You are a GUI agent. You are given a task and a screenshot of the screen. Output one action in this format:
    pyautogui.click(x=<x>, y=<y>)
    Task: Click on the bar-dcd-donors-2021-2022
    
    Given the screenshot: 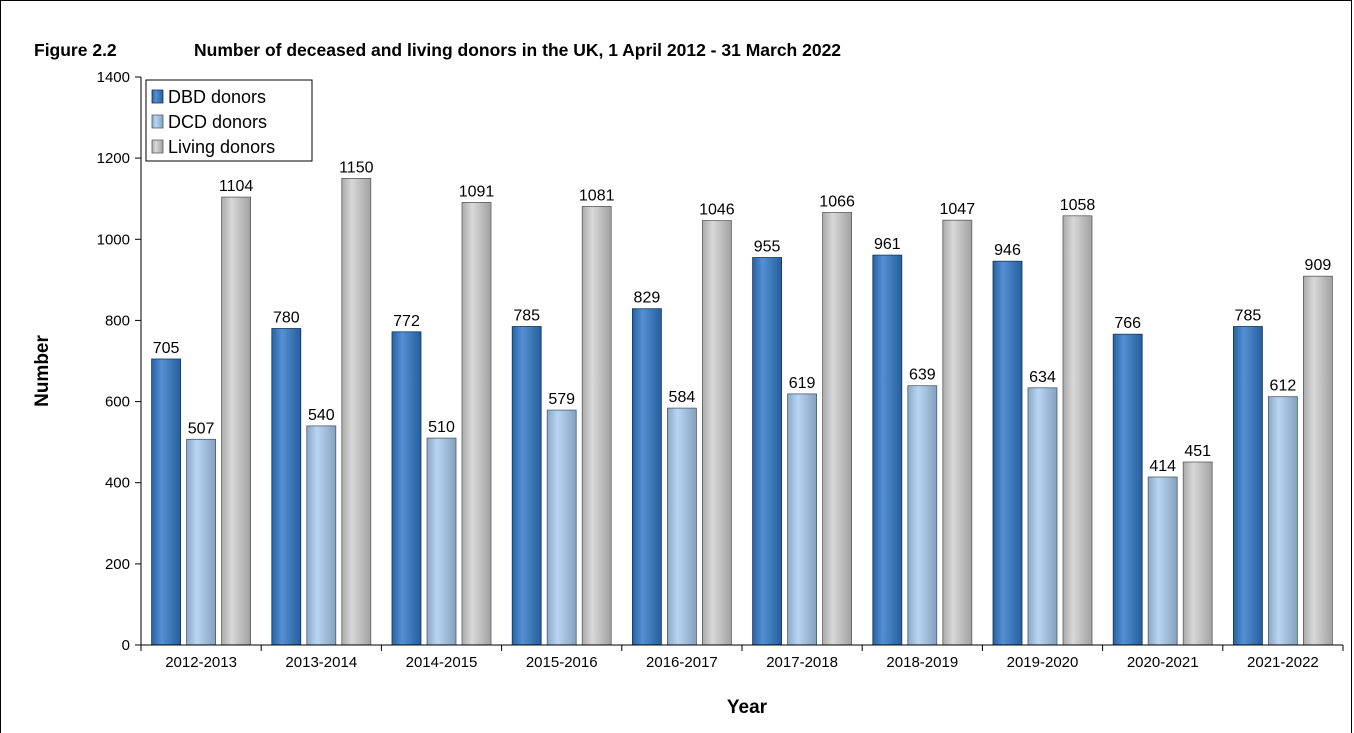 What is the action you would take?
    pyautogui.click(x=1283, y=521)
    